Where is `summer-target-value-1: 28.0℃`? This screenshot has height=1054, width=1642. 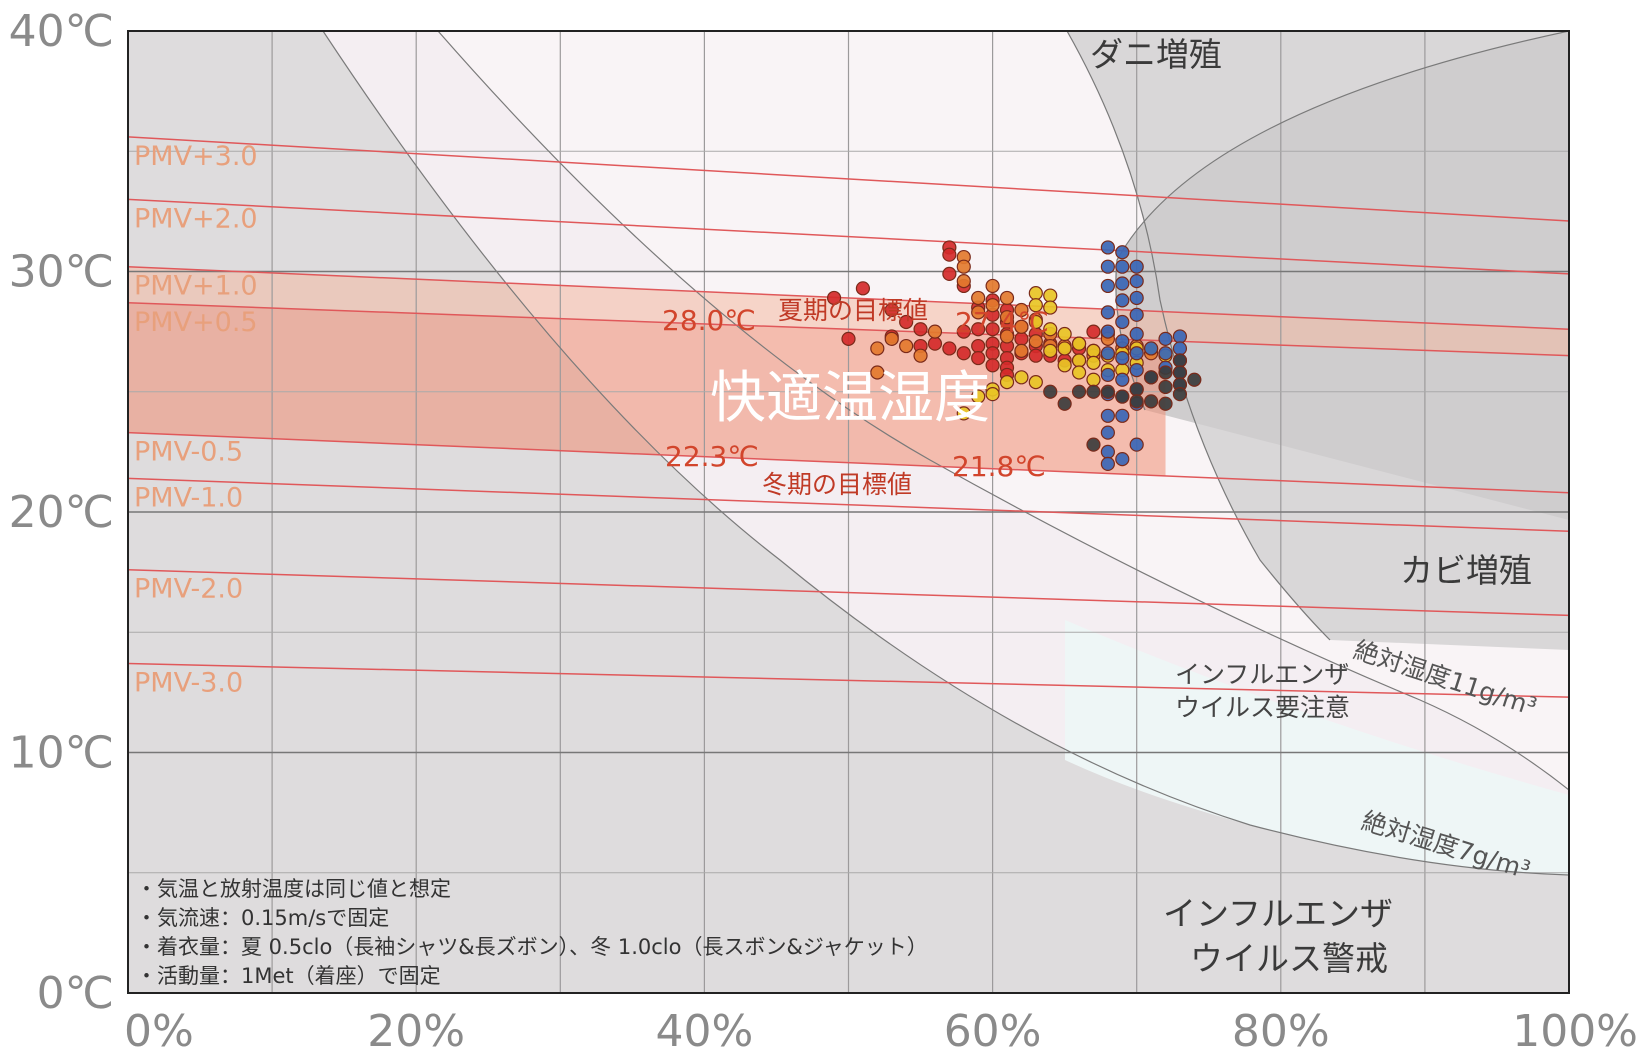
summer-target-value-1: 28.0℃ is located at coordinates (709, 320).